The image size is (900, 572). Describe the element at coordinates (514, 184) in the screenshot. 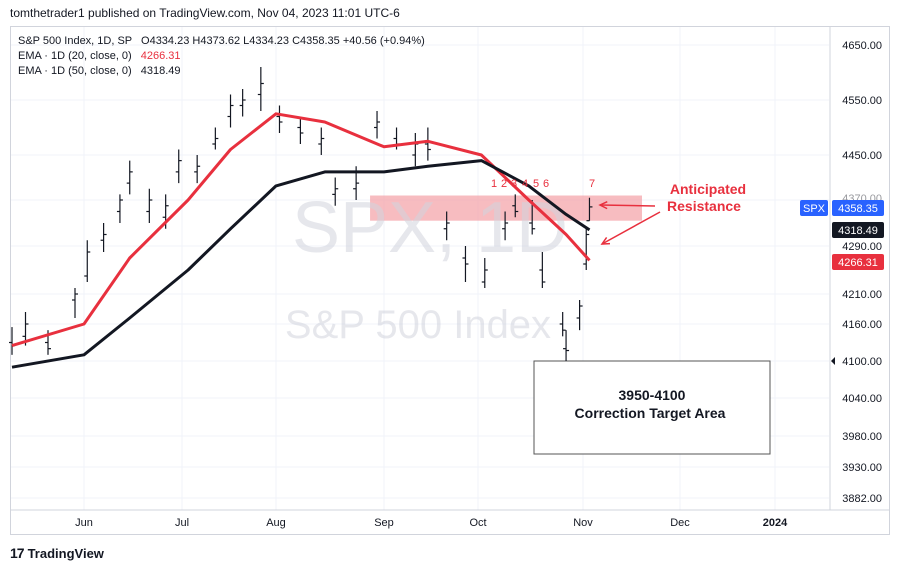

I see `wave-label-3: 3` at that location.